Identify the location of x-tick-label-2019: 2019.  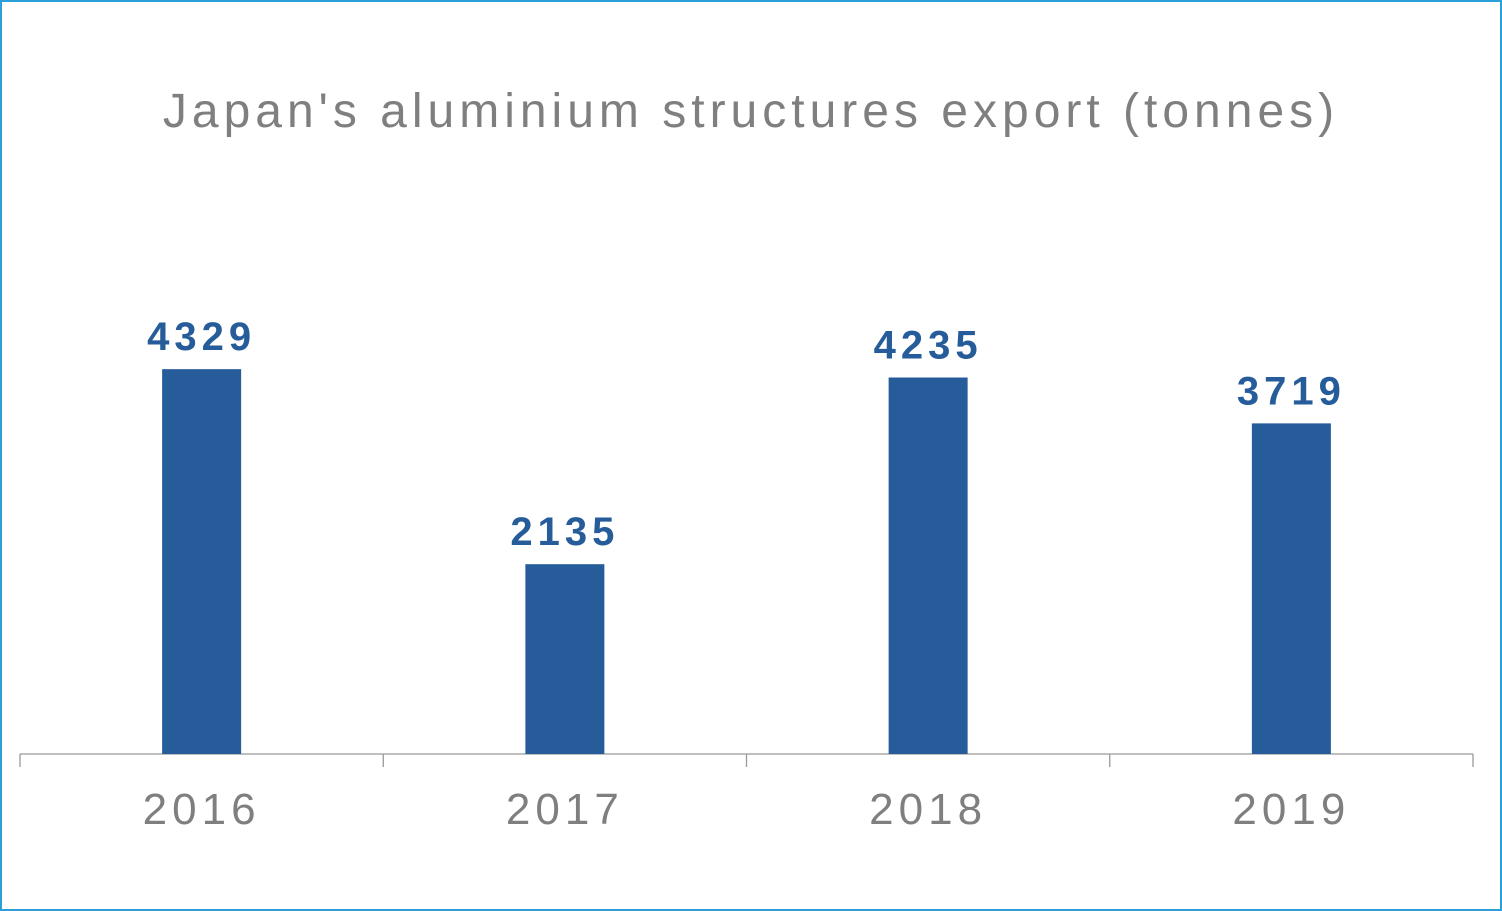
(1291, 809).